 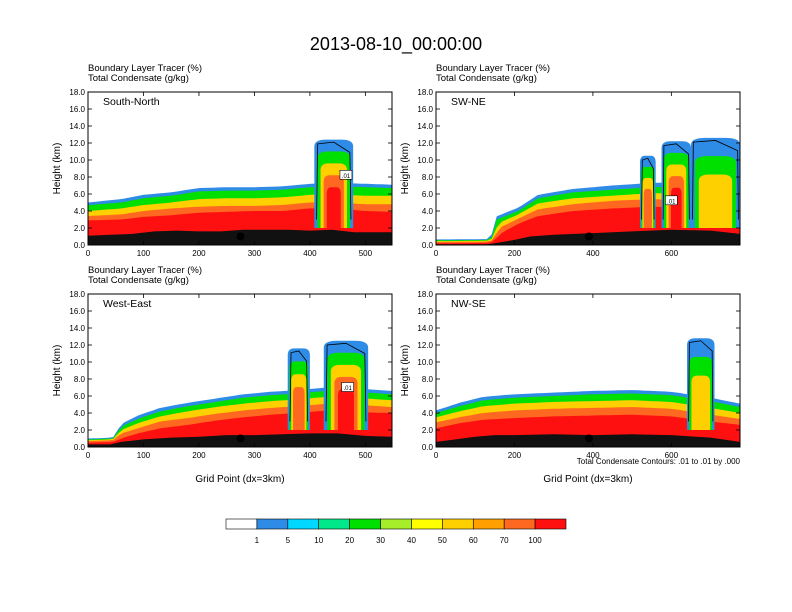 I want to click on colorbar-label: 5, so click(x=288, y=540).